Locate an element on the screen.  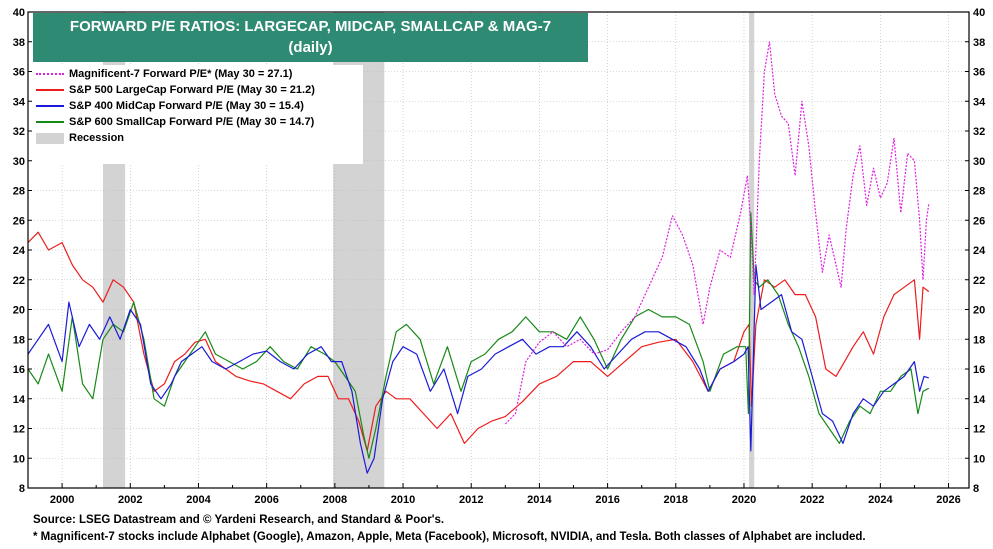
x-tick-label: 2022 is located at coordinates (812, 500).